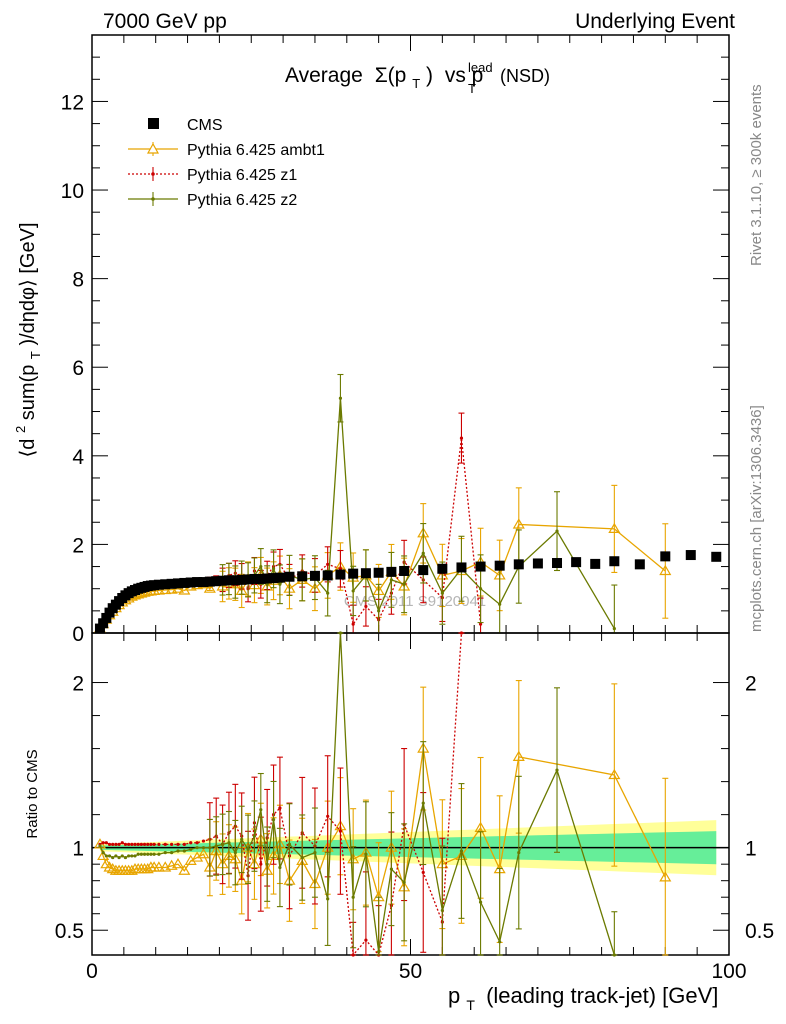 Image resolution: width=786 pixels, height=1024 pixels. I want to click on main-y-tick-label: 6, so click(78, 368).